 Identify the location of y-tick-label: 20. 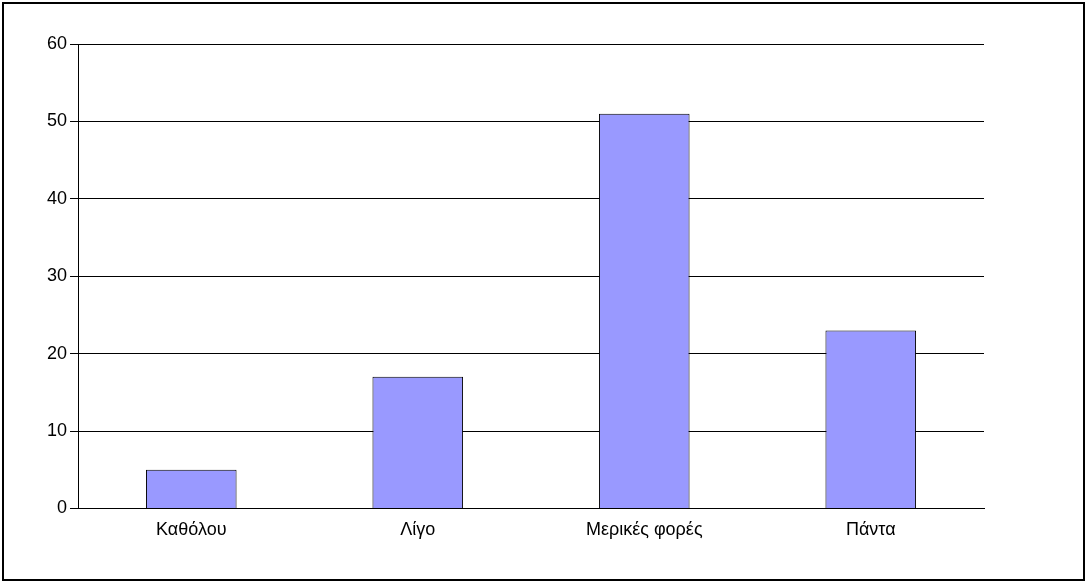
(57, 352).